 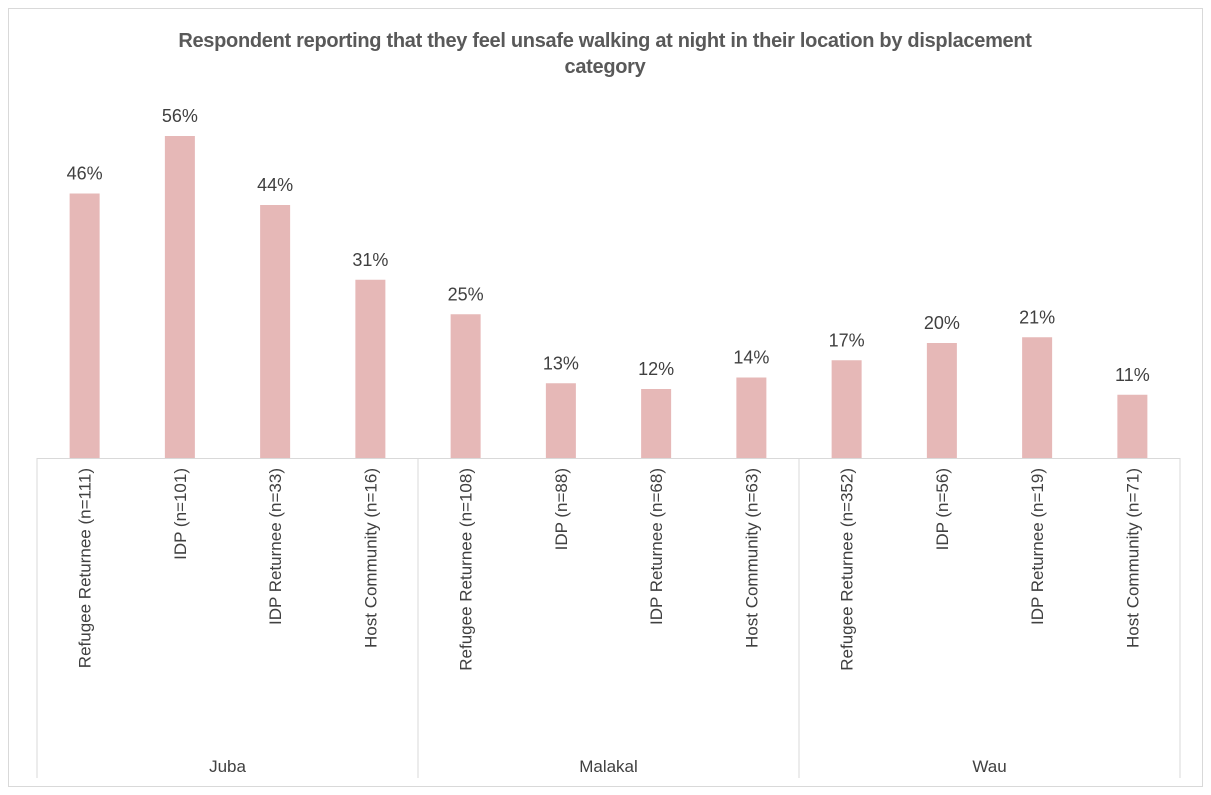 I want to click on x-tick-label: Refugee Returnee (n=108), so click(x=466, y=569).